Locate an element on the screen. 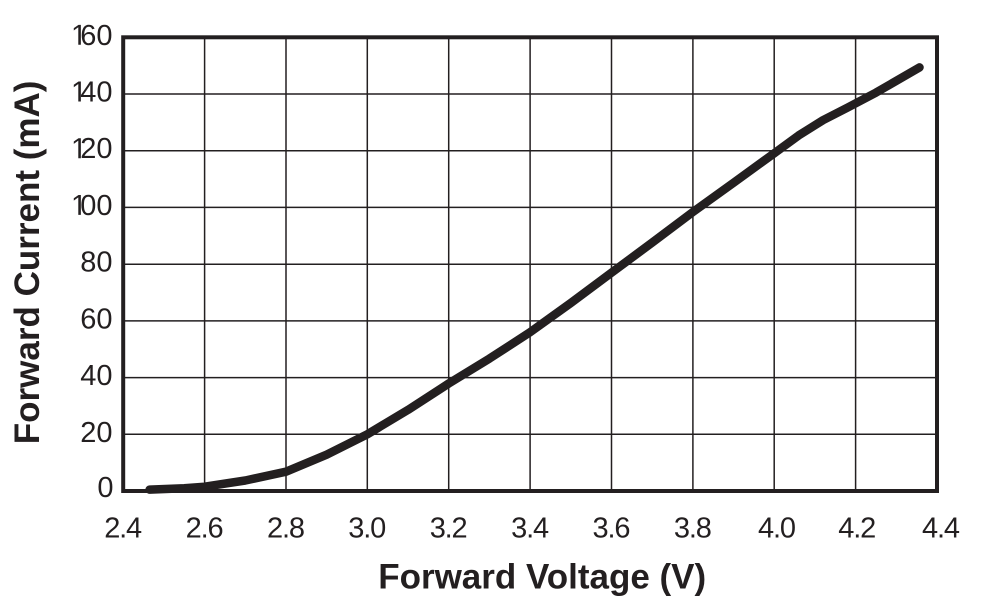  svg-text: 2.4 is located at coordinates (123, 529).